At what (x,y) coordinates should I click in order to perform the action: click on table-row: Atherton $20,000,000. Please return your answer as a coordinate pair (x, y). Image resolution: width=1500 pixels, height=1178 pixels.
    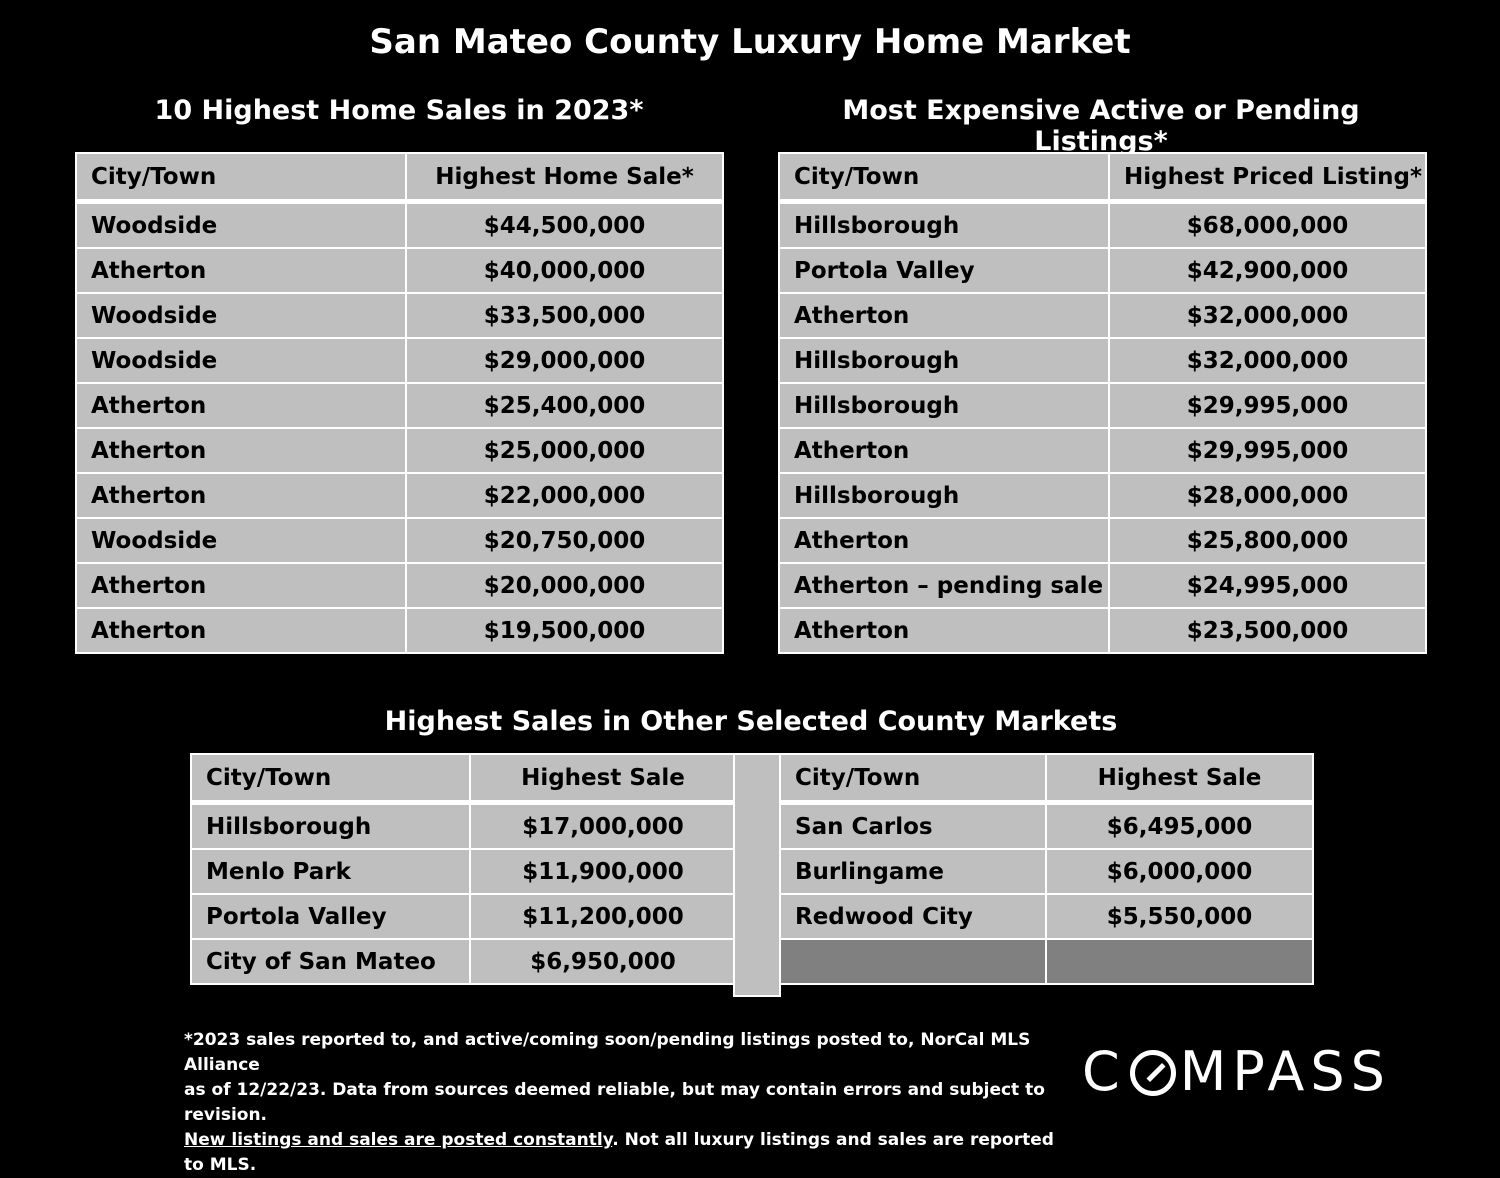
    Looking at the image, I should click on (399, 585).